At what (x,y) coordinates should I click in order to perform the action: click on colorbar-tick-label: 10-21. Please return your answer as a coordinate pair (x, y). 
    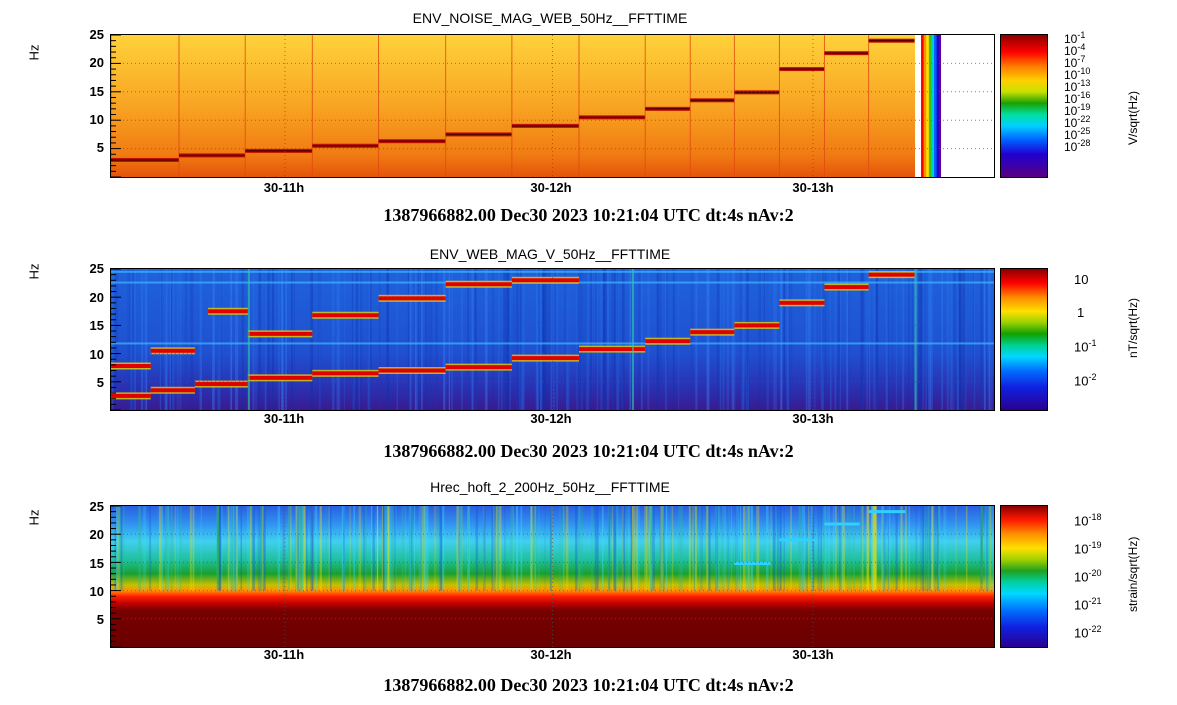
    Looking at the image, I should click on (1087, 604).